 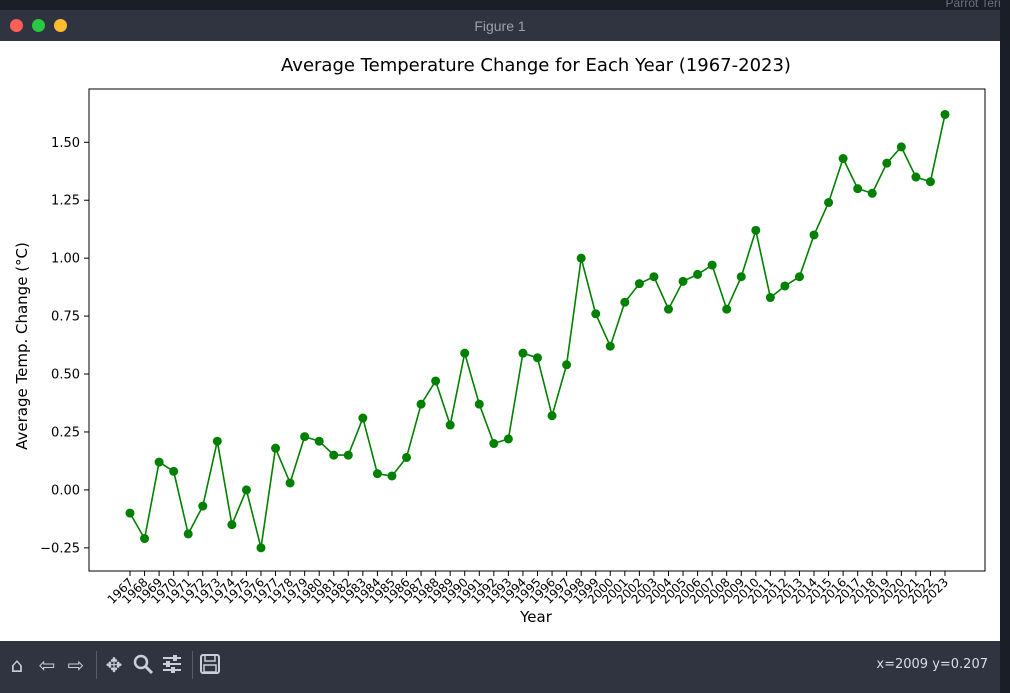 I want to click on title-bar: Figure 1, so click(x=500, y=26).